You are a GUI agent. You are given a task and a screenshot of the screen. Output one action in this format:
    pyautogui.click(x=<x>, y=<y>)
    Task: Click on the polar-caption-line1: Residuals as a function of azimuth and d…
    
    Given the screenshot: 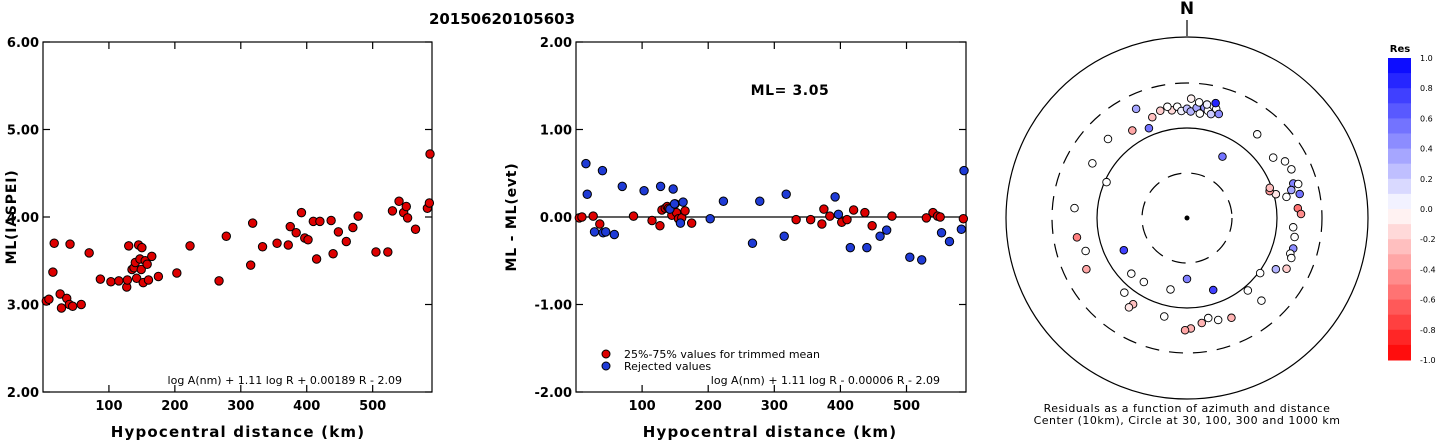 What is the action you would take?
    pyautogui.click(x=1187, y=408)
    